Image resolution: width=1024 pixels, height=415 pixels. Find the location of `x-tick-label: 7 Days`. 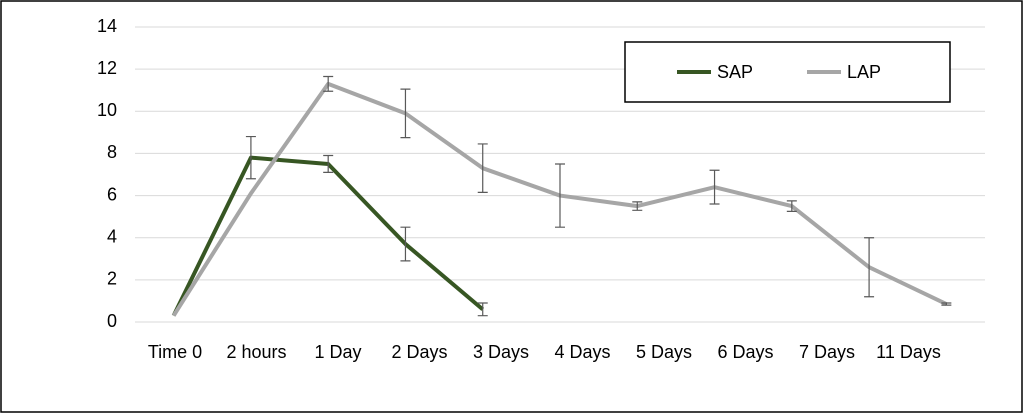

x-tick-label: 7 Days is located at coordinates (827, 352).